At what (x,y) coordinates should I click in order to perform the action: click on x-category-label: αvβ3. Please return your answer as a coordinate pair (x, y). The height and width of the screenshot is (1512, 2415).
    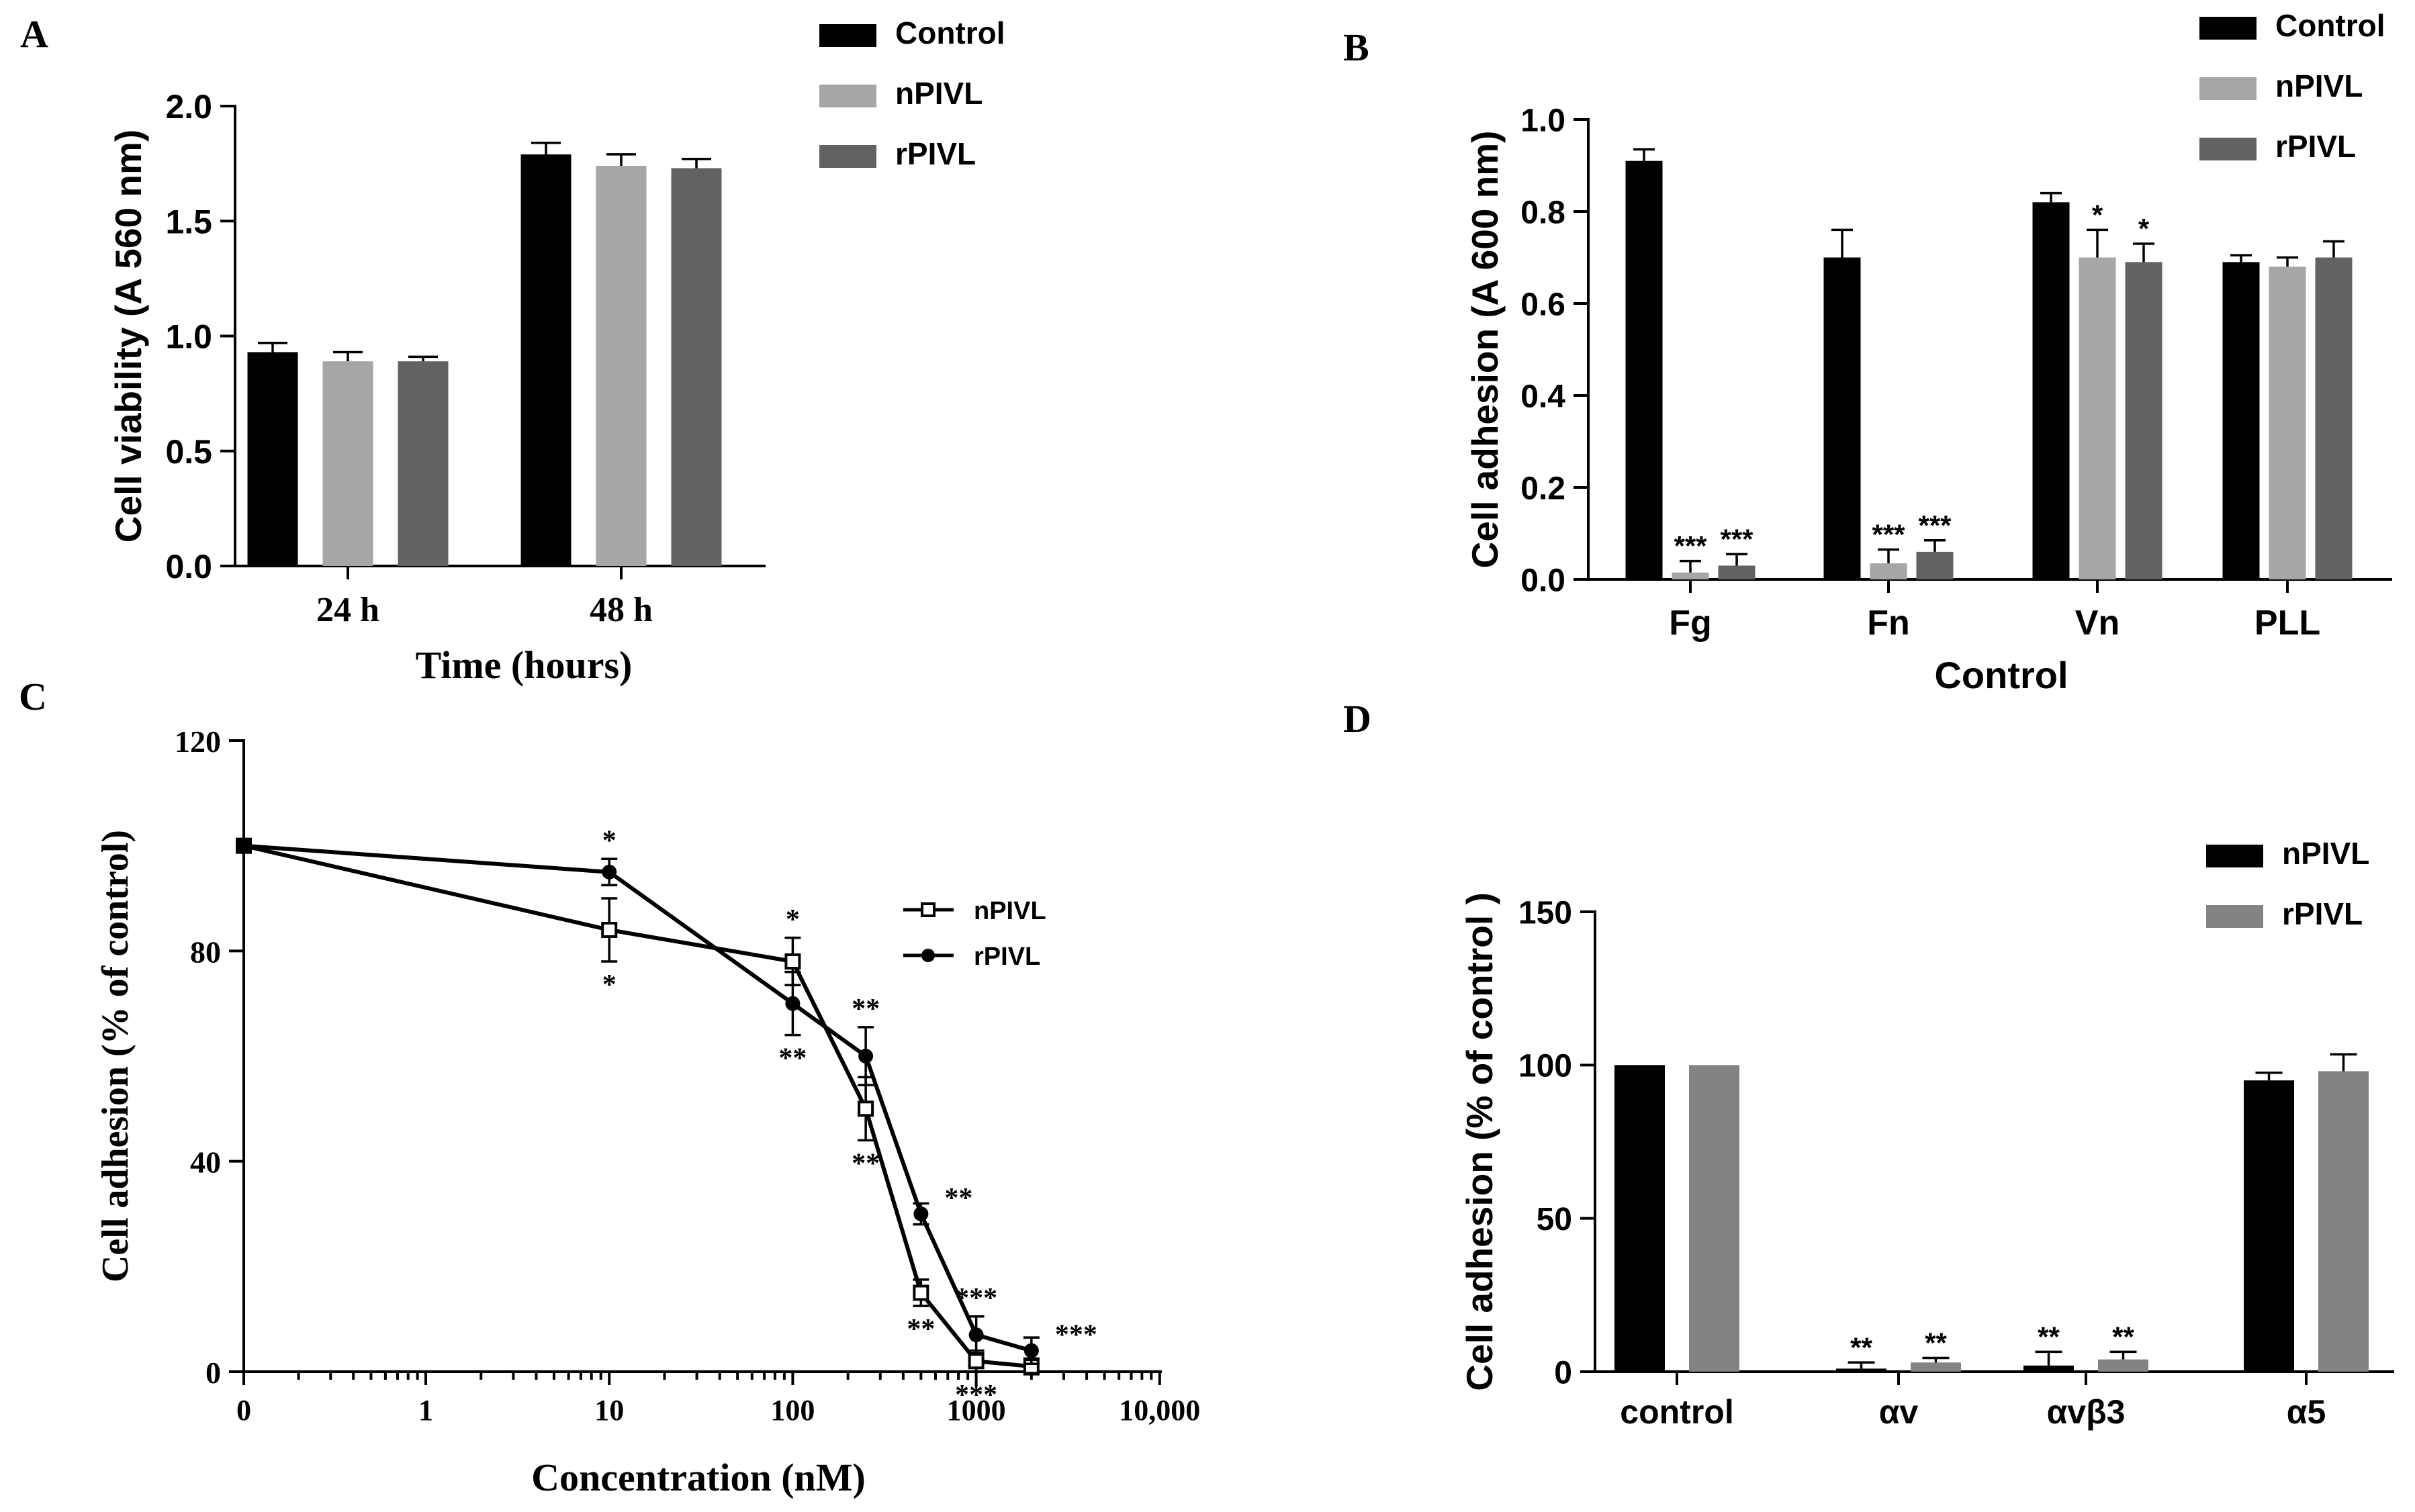
    Looking at the image, I should click on (2086, 1412).